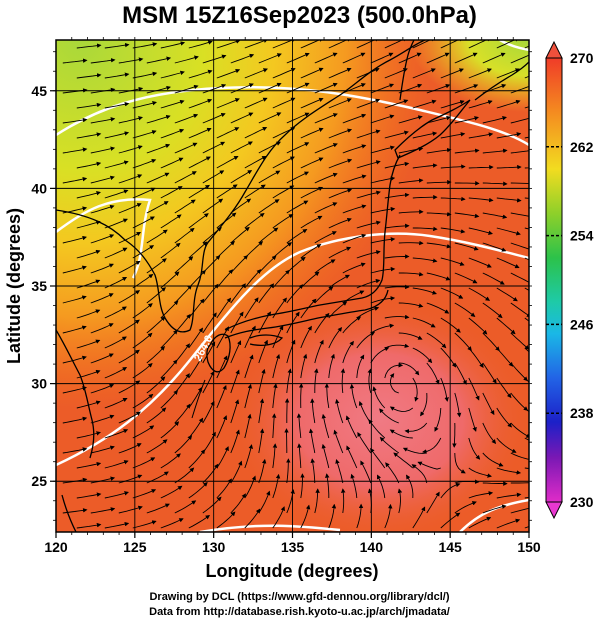 Image resolution: width=599 pixels, height=625 pixels. What do you see at coordinates (582, 413) in the screenshot?
I see `colorbar-label: 238` at bounding box center [582, 413].